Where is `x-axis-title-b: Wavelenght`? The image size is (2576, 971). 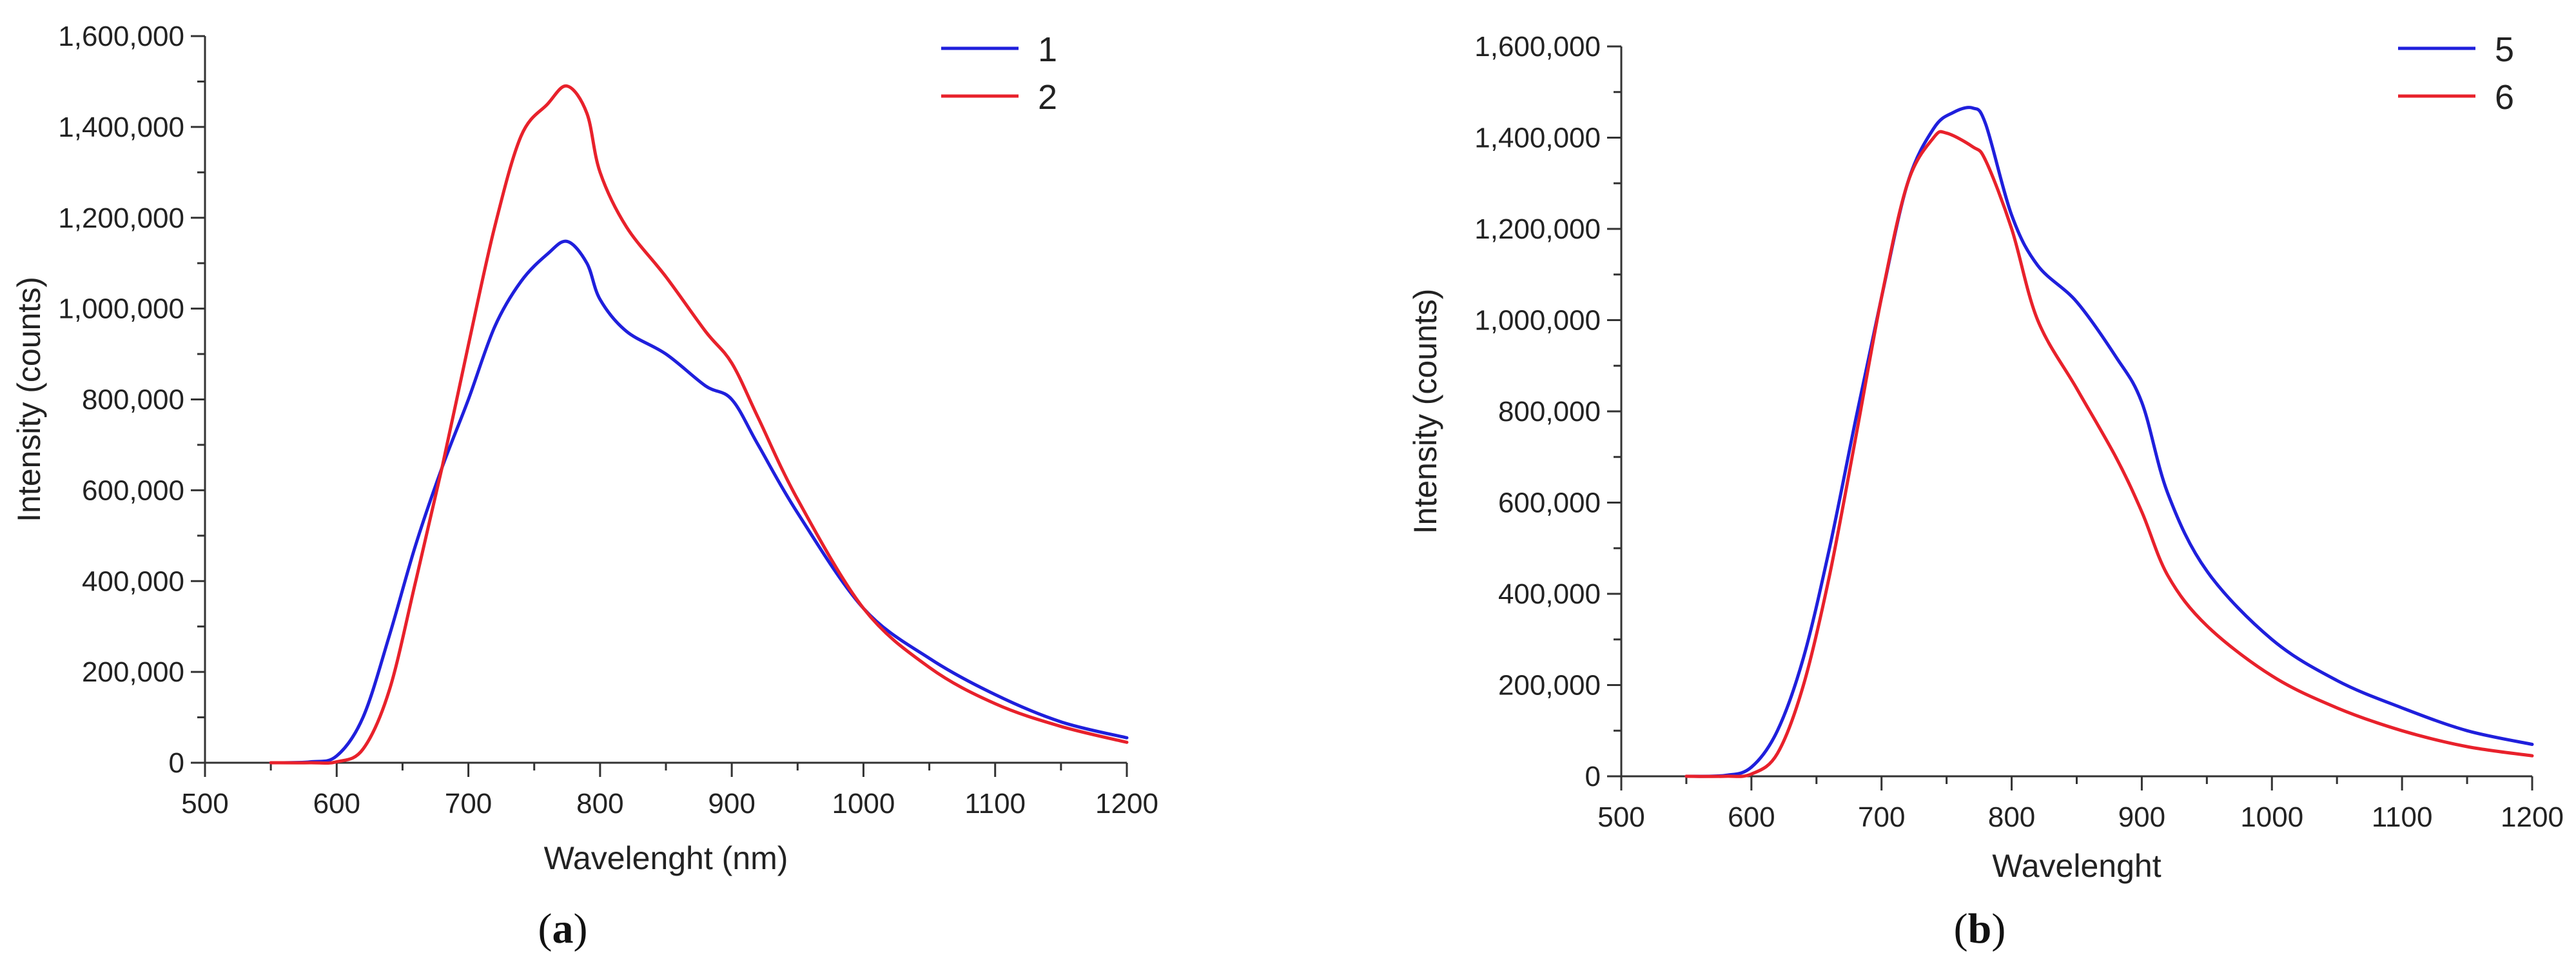 x-axis-title-b: Wavelenght is located at coordinates (2076, 866).